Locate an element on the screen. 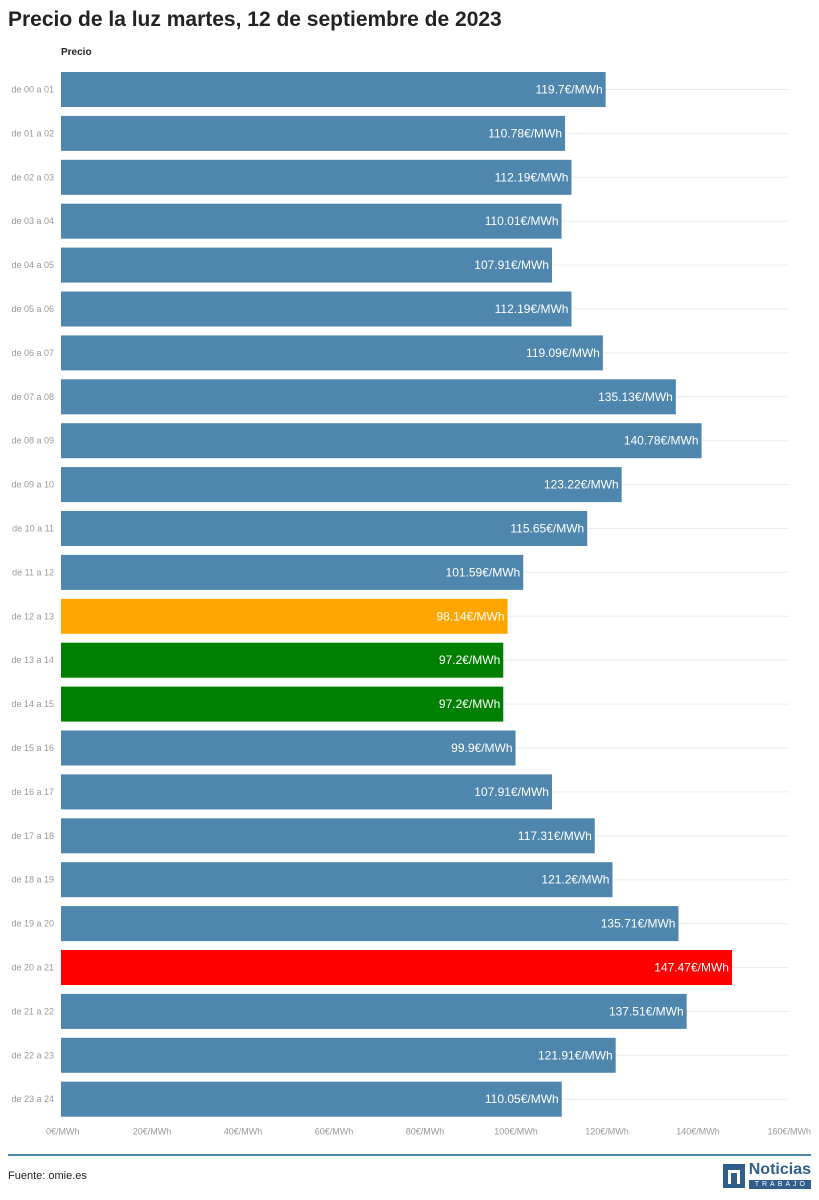  category-label: de 06 a 07 is located at coordinates (32, 353).